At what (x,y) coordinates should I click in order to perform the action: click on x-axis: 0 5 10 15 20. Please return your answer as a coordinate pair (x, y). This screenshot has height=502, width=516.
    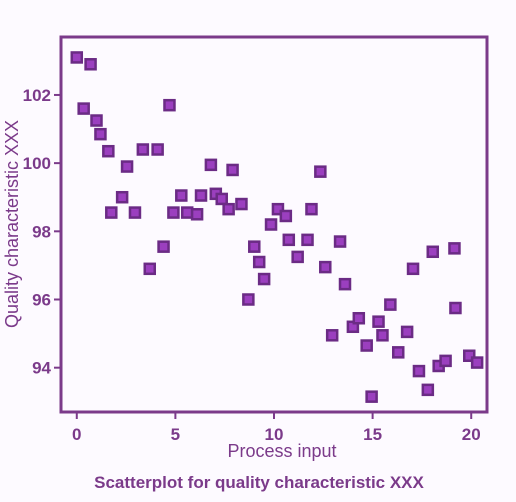
    Looking at the image, I should click on (276, 428).